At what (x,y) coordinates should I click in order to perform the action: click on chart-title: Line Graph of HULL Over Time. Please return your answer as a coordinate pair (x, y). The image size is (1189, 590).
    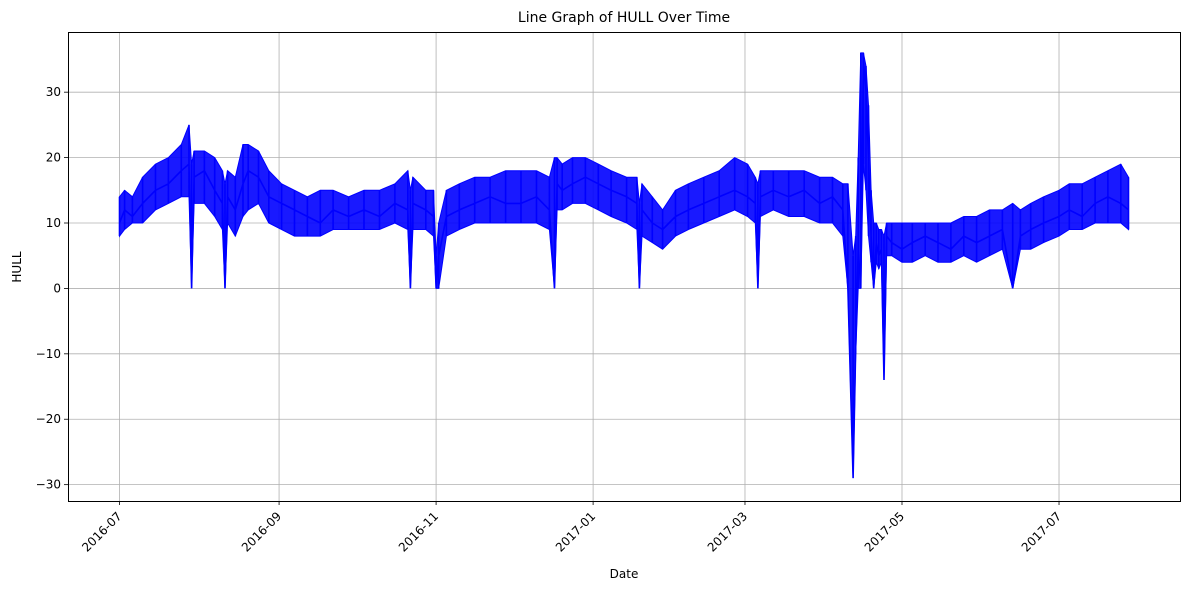
    Looking at the image, I should click on (624, 18).